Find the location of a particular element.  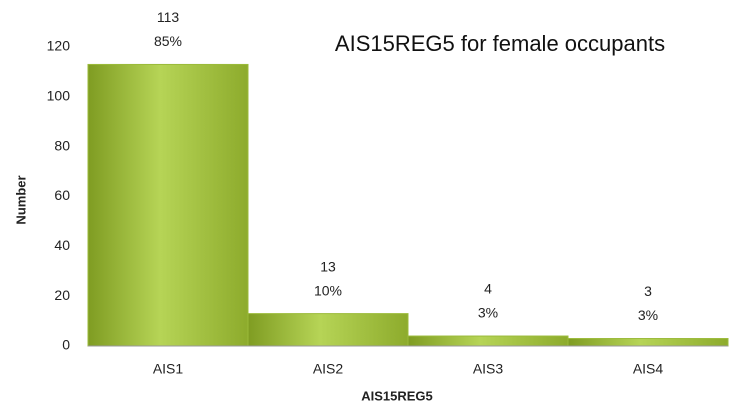

value-label: 13 is located at coordinates (328, 266).